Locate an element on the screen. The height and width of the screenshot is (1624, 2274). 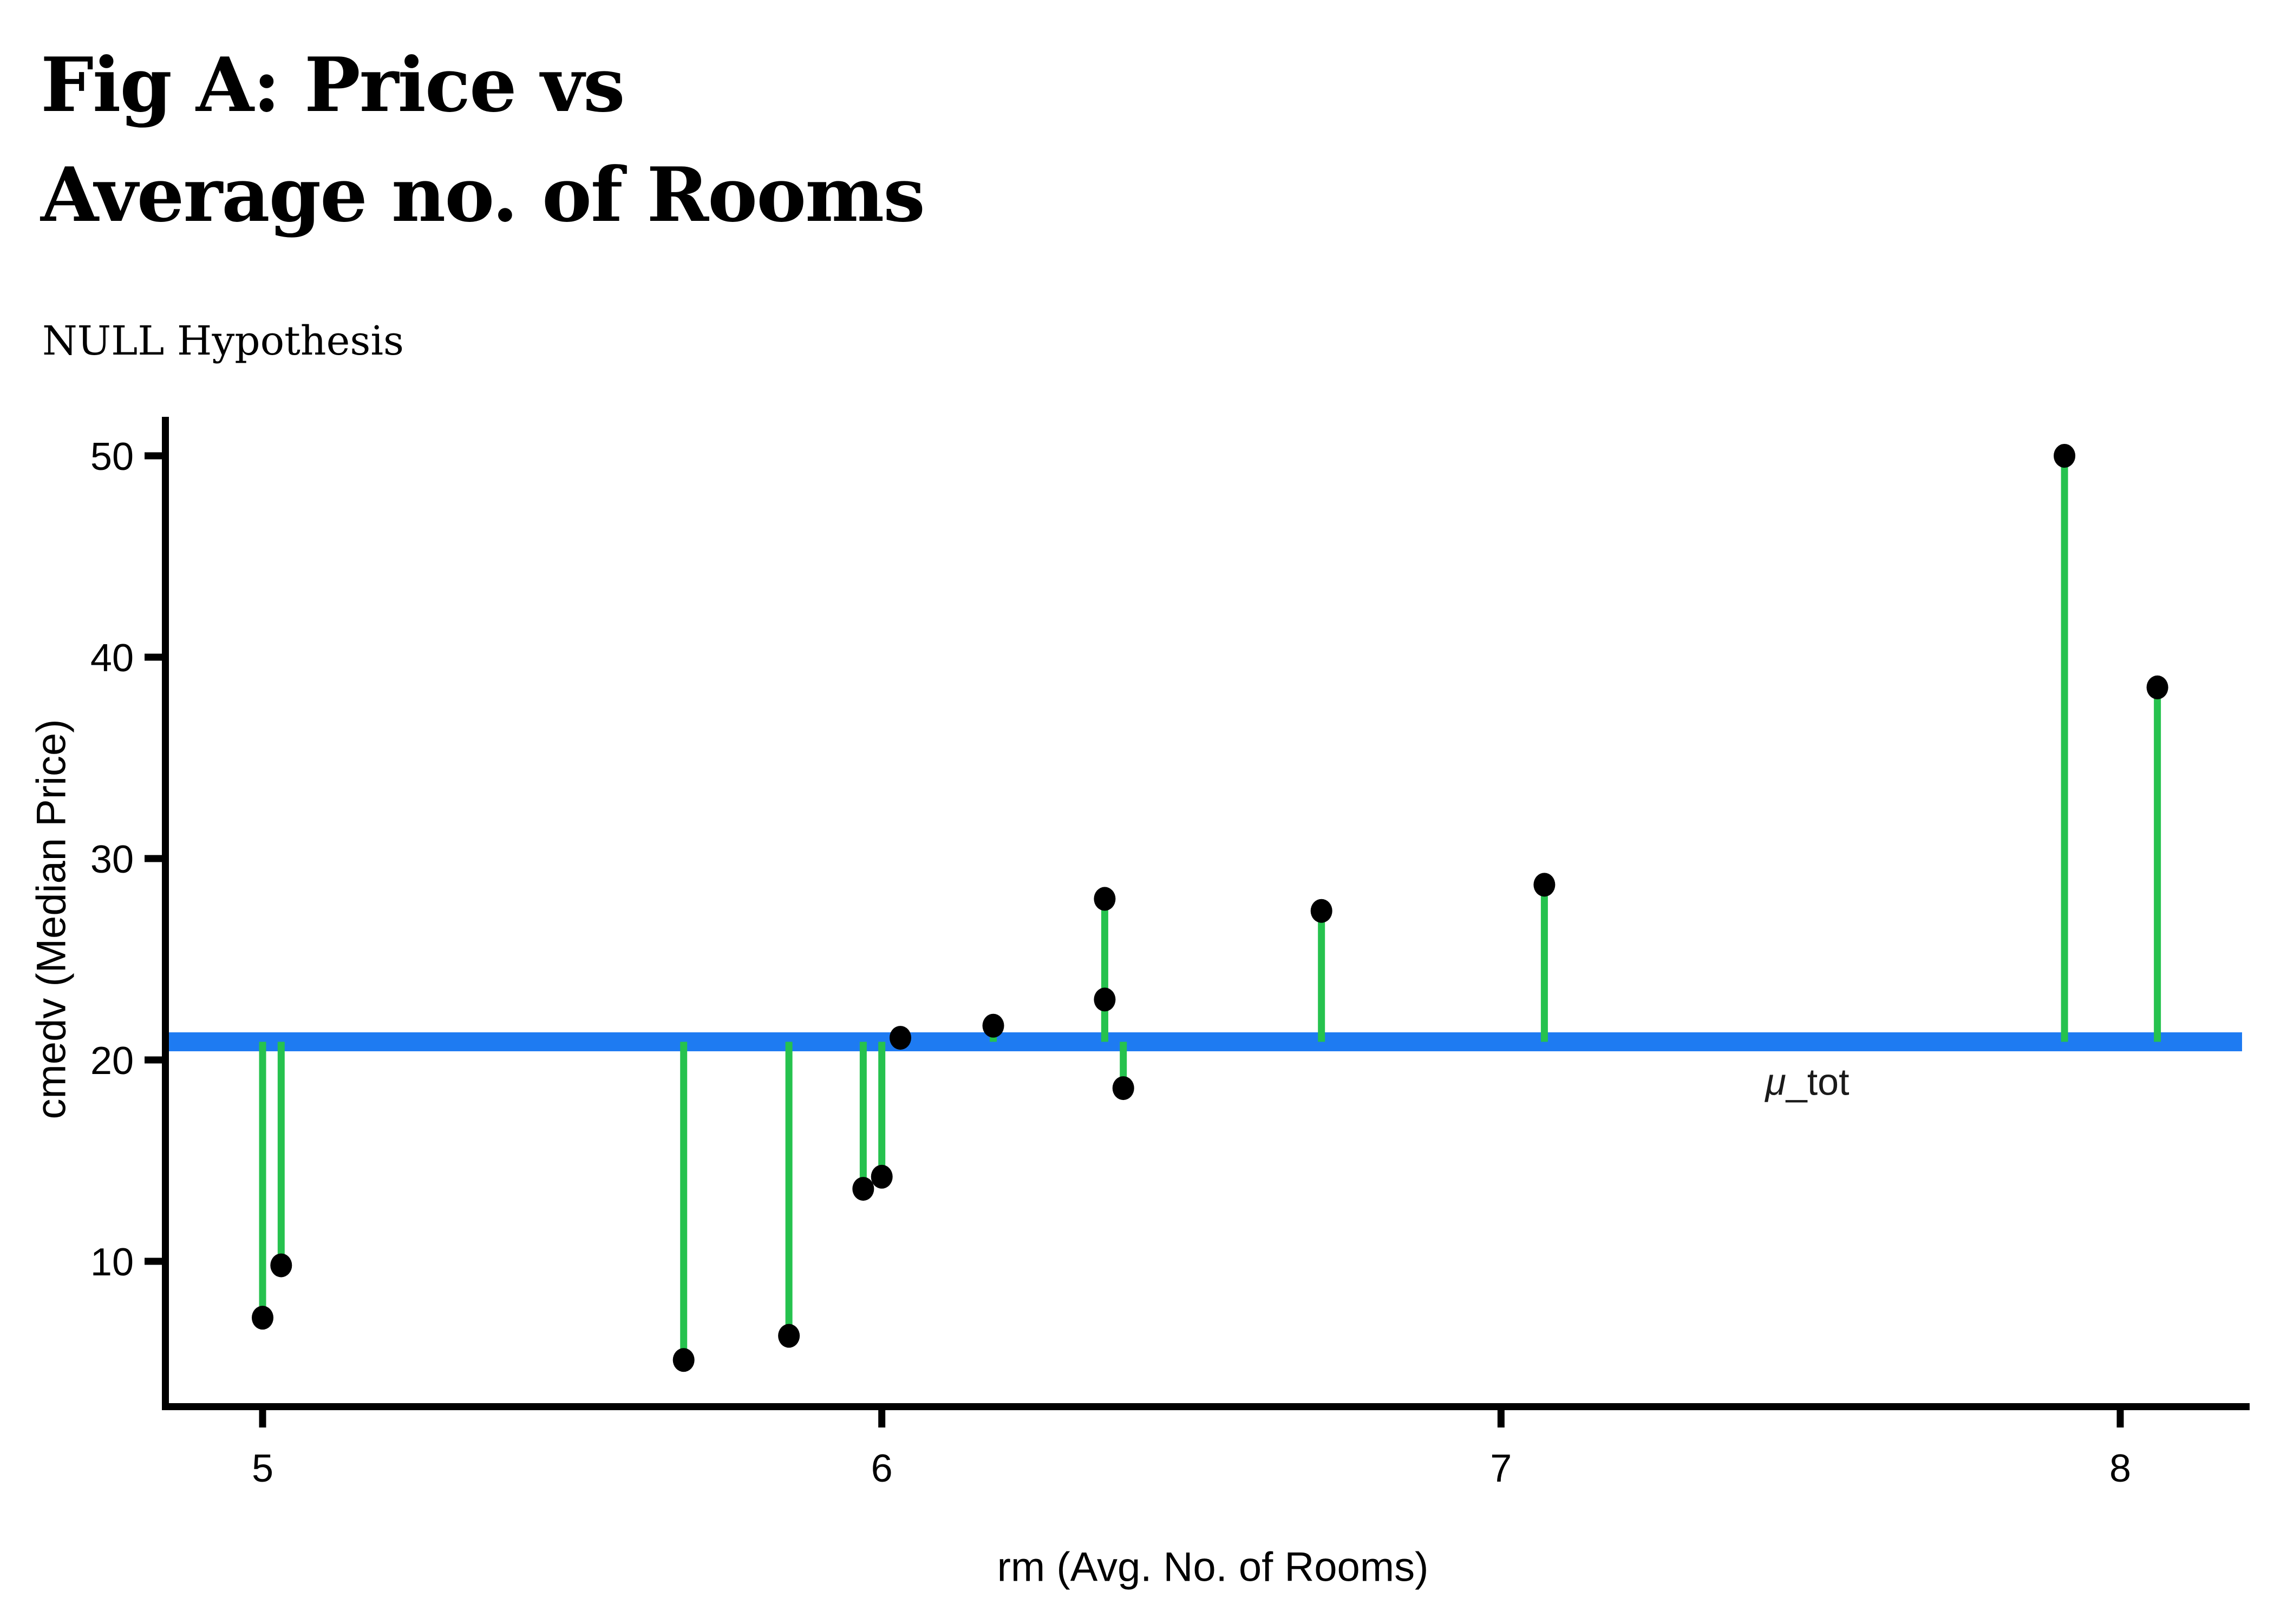
chart-subtitle: NULL Hypothesis is located at coordinates (223, 341).